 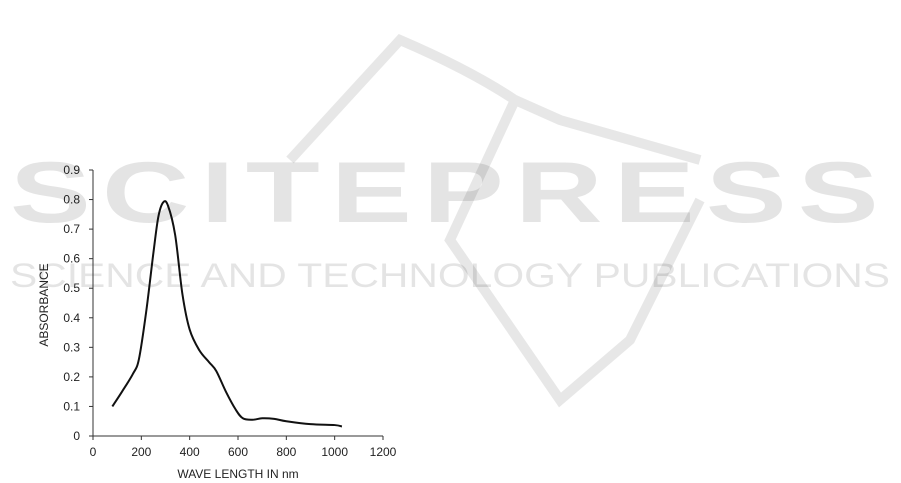 I want to click on y-tick-label: 0.6, so click(x=71, y=259).